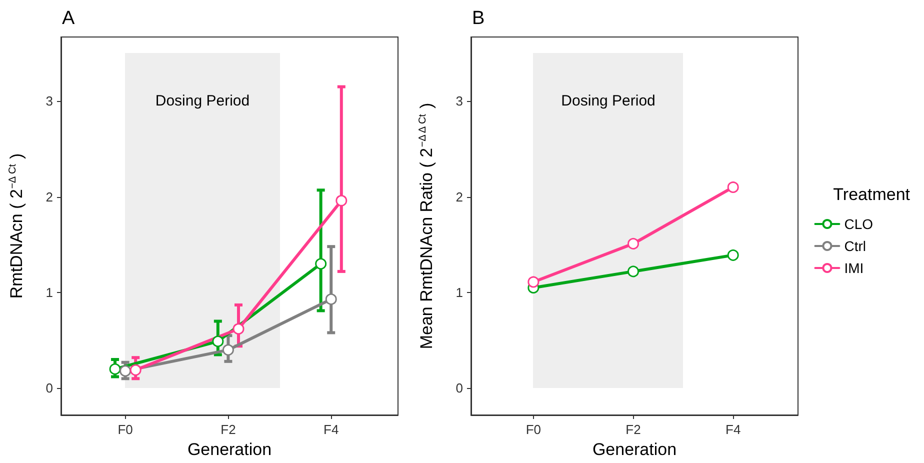 This screenshot has height=463, width=924. I want to click on chart-title: B, so click(478, 18).